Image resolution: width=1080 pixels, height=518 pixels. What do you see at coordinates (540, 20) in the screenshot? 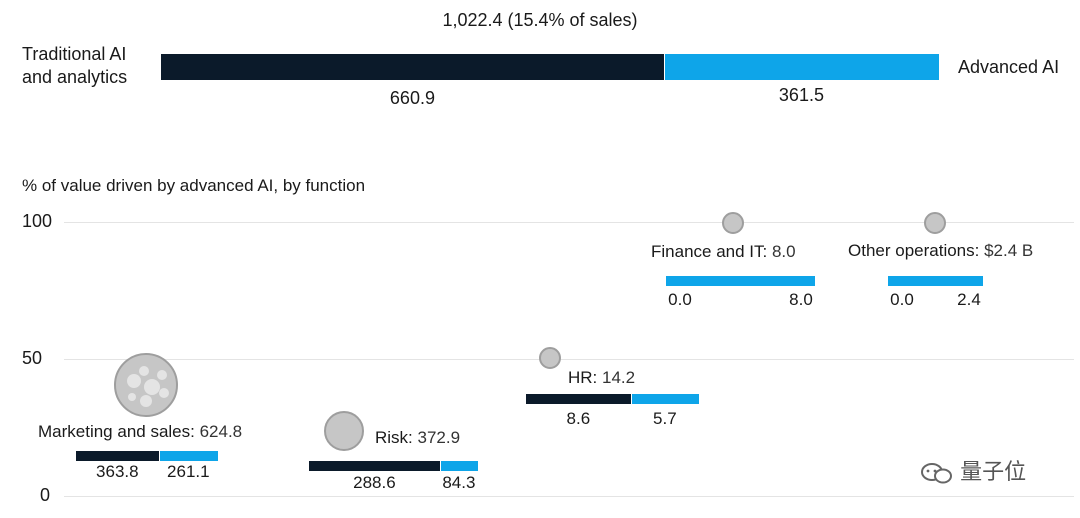
I see `total-label: 1,022.4 (15.4% of sales)` at bounding box center [540, 20].